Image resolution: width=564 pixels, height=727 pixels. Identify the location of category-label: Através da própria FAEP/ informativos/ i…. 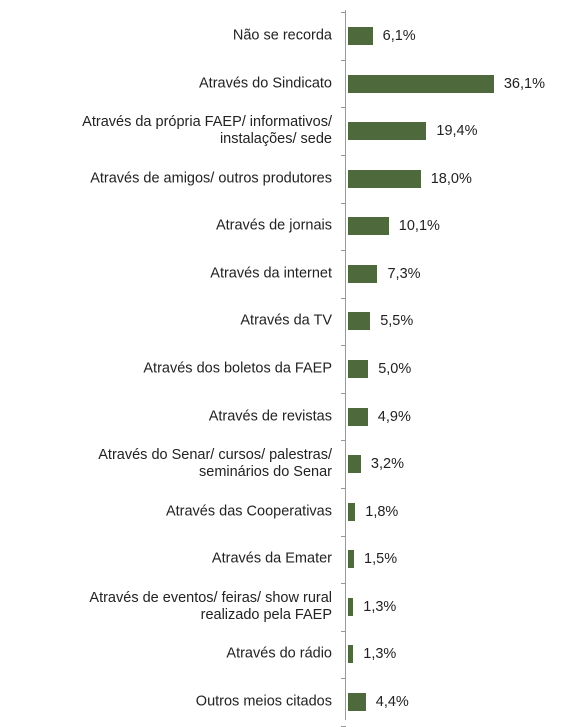
(207, 131).